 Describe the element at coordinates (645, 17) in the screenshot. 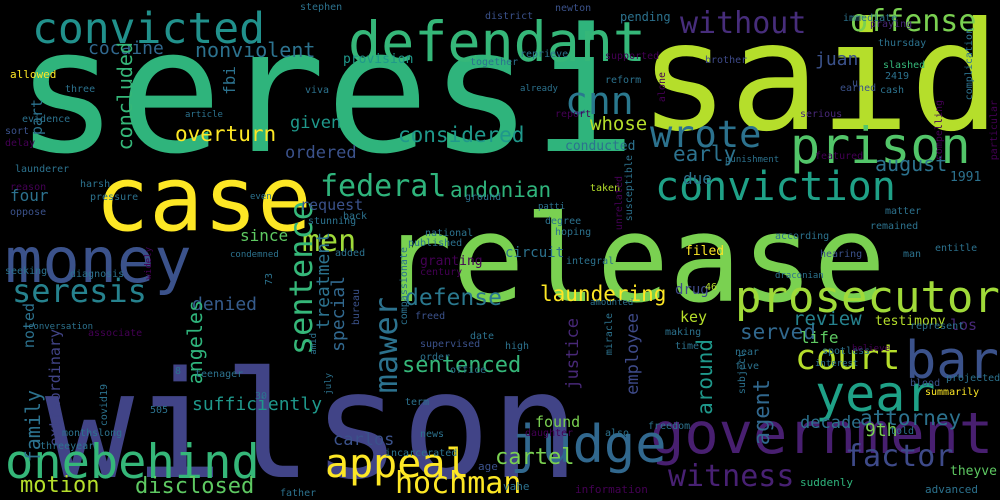

I see `word-pending: pending` at that location.